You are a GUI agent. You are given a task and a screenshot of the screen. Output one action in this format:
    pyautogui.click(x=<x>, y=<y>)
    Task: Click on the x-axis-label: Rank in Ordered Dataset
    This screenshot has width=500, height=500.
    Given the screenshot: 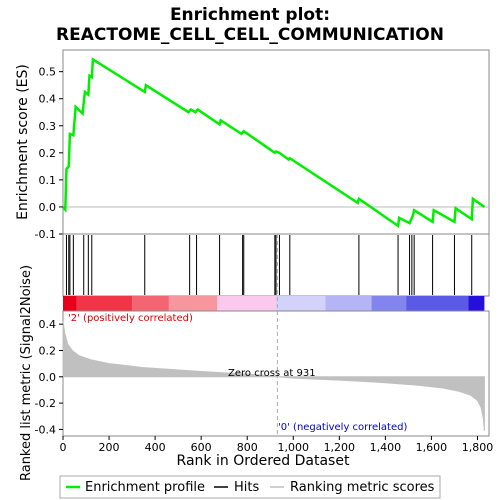 What is the action you would take?
    pyautogui.click(x=263, y=461)
    